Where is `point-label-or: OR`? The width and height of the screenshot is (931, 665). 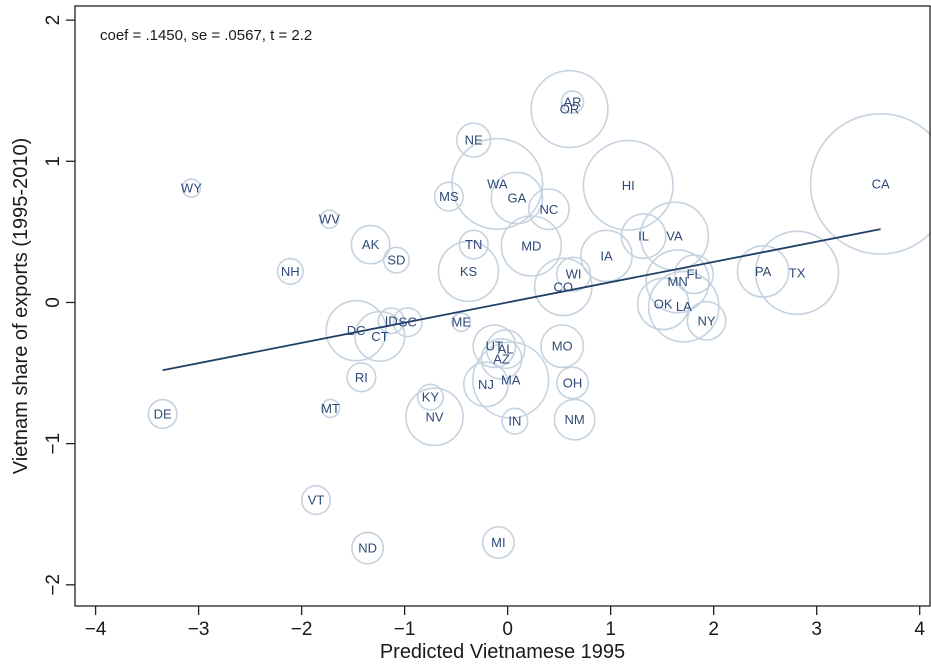
point-label-or: OR is located at coordinates (570, 109).